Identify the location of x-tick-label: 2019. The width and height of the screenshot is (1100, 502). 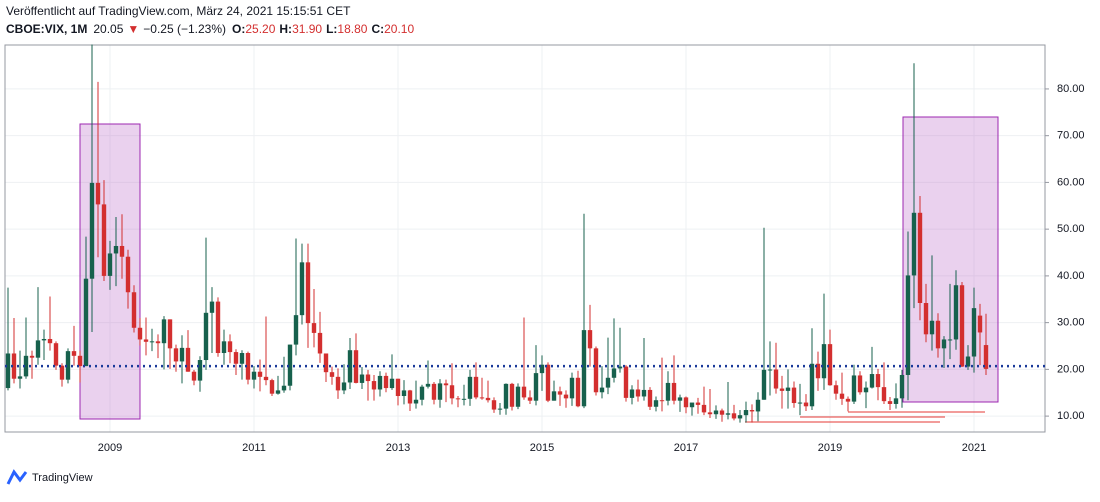
(830, 448).